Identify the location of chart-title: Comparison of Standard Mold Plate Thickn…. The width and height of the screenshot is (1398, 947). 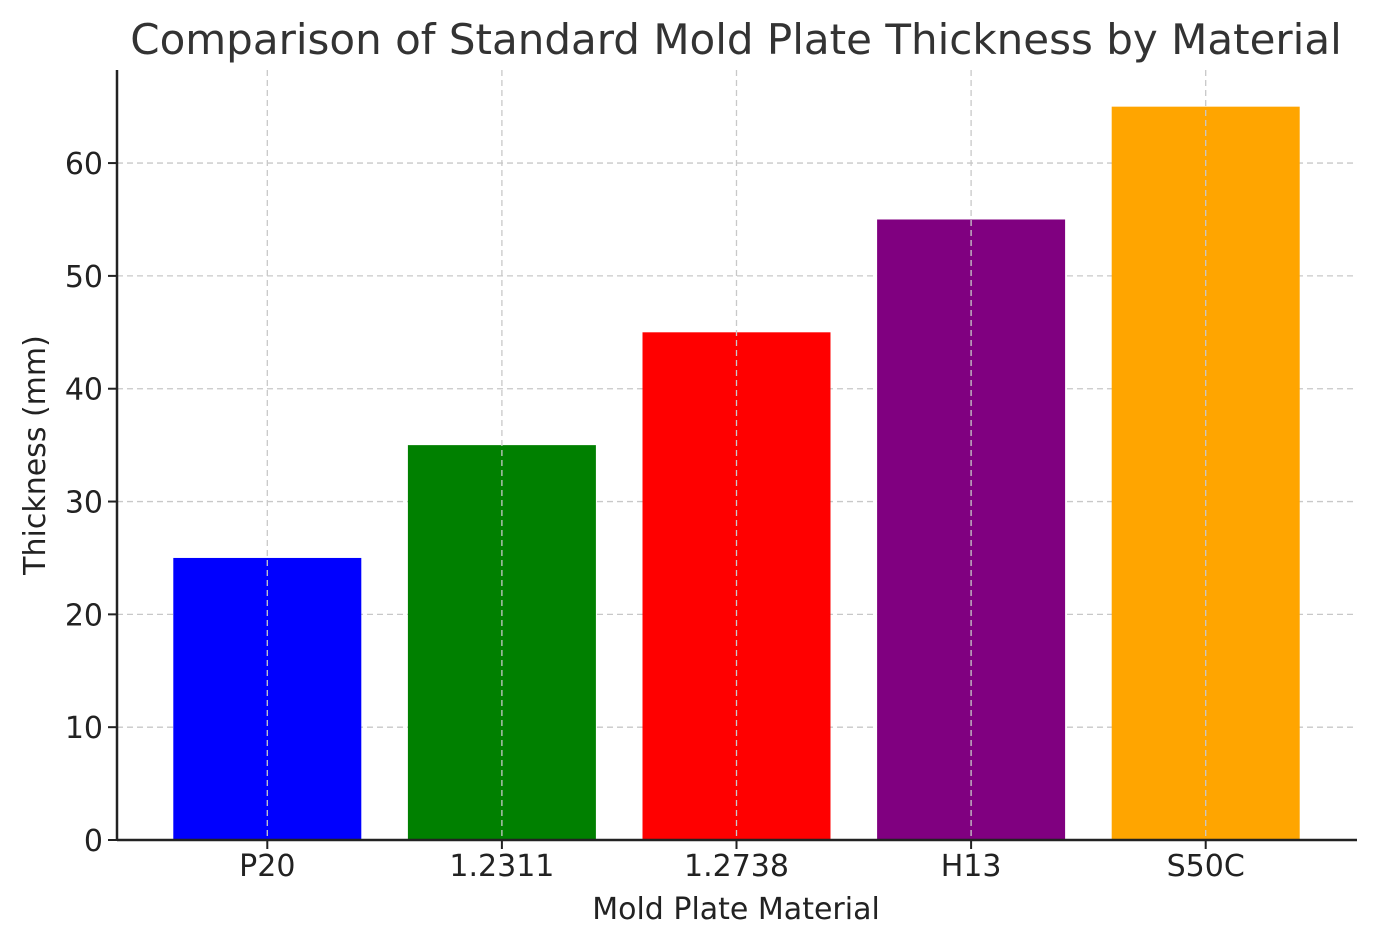
(736, 39).